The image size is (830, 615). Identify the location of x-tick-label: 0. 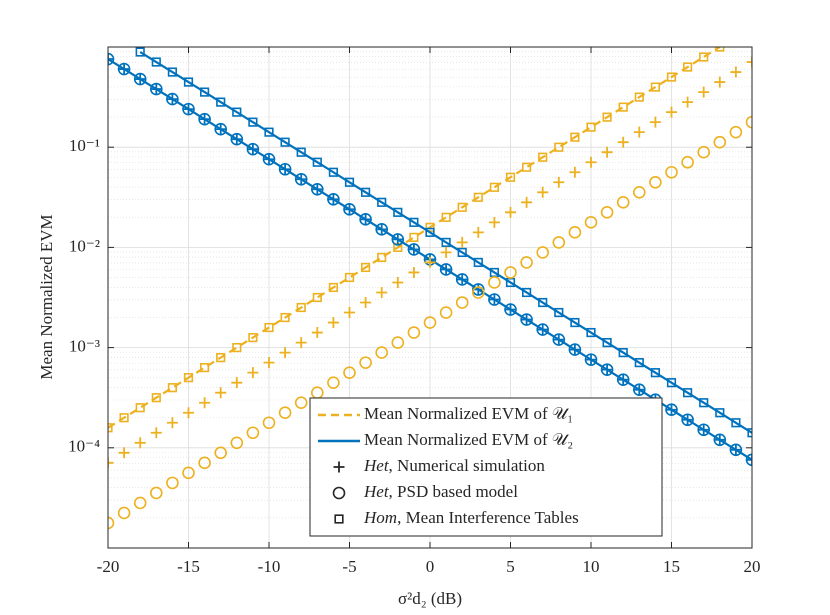
(430, 566).